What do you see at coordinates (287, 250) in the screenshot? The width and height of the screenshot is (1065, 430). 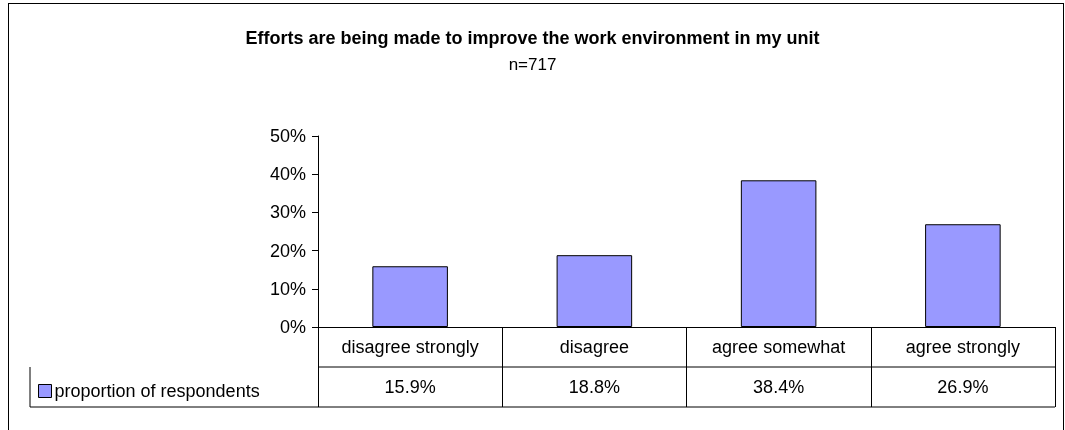 I see `y-tick-label: 20%` at bounding box center [287, 250].